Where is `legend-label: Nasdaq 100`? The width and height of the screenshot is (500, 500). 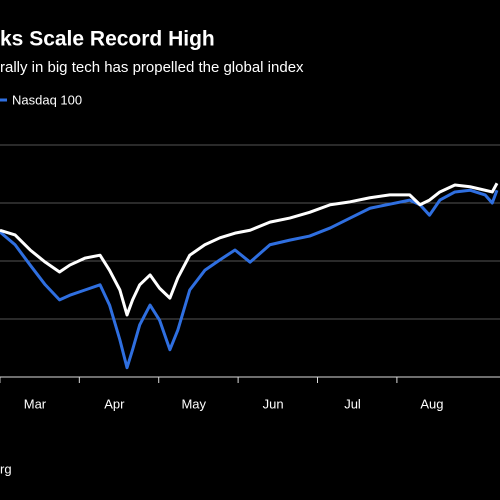 legend-label: Nasdaq 100 is located at coordinates (47, 99).